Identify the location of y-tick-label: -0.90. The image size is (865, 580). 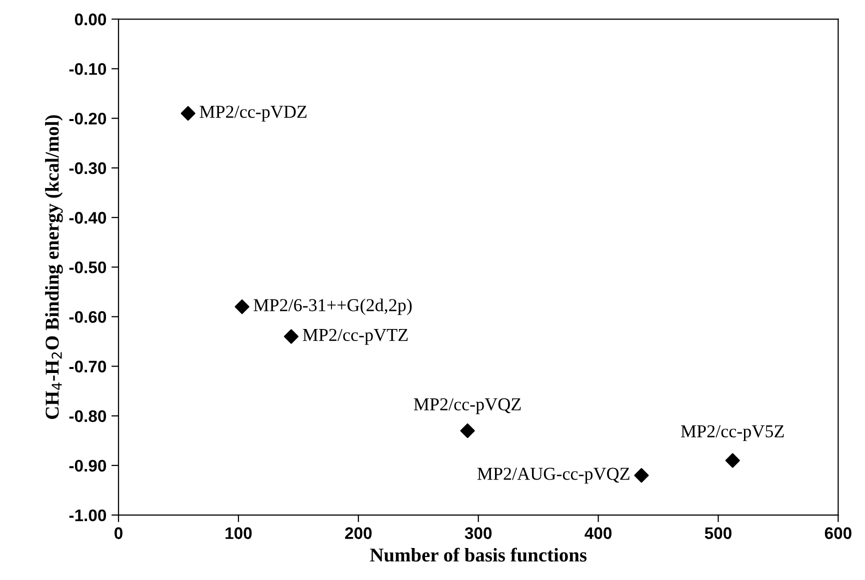
(87, 466).